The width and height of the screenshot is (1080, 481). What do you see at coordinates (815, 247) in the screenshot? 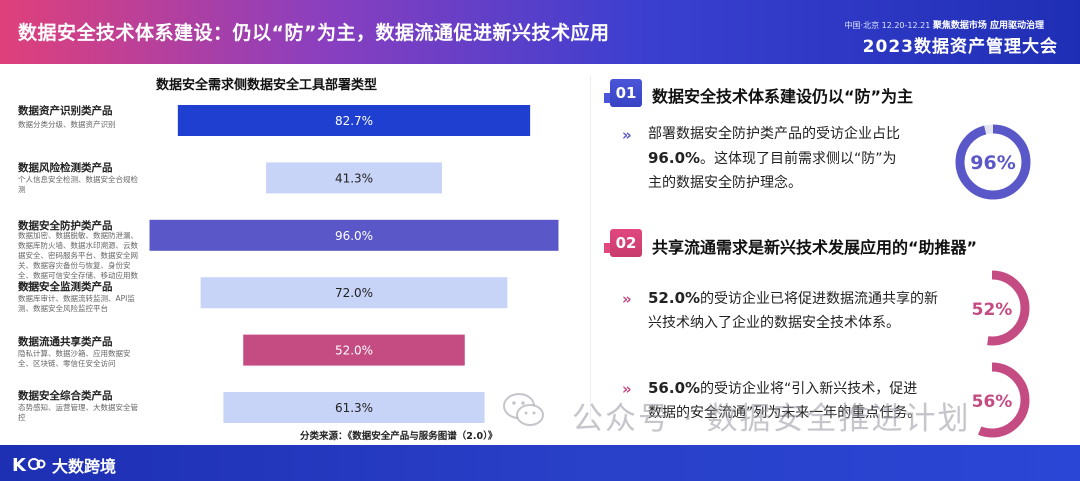
I see `section-title: 共享流通需求是新兴技术发展应用的“助推器”` at bounding box center [815, 247].